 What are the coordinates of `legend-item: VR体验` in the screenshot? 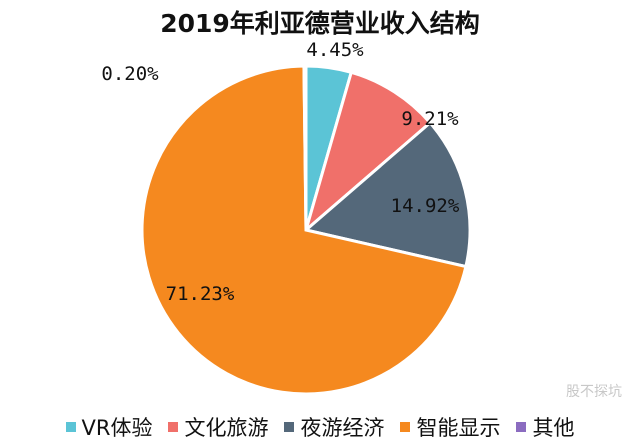 It's located at (109, 427).